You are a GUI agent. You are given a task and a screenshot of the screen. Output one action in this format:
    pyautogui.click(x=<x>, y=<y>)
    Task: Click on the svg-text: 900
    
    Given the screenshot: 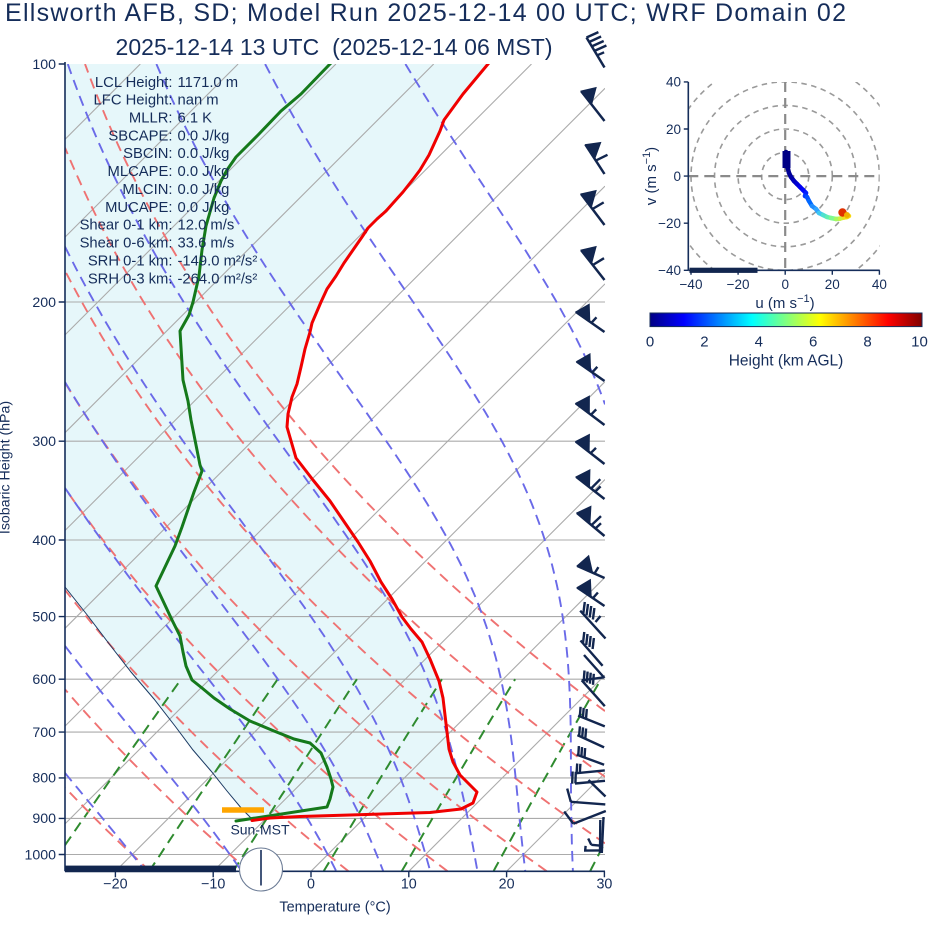 What is the action you would take?
    pyautogui.click(x=44, y=819)
    